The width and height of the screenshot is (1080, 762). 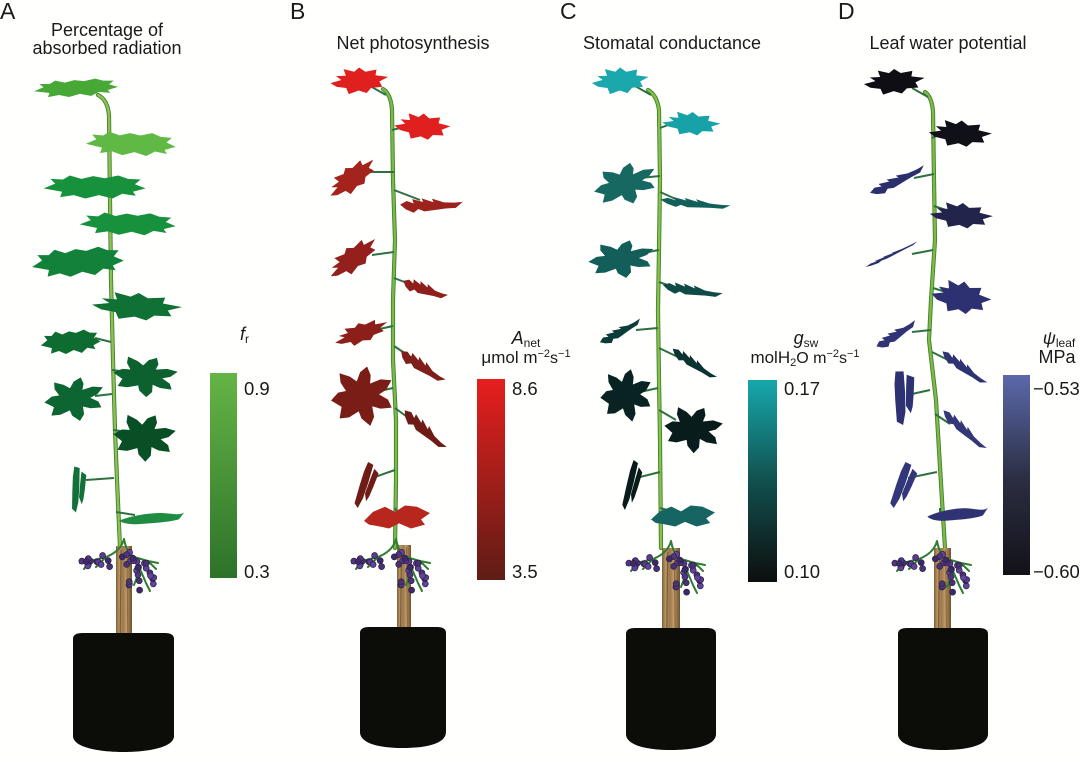 I want to click on svg-text: B, so click(x=297, y=12).